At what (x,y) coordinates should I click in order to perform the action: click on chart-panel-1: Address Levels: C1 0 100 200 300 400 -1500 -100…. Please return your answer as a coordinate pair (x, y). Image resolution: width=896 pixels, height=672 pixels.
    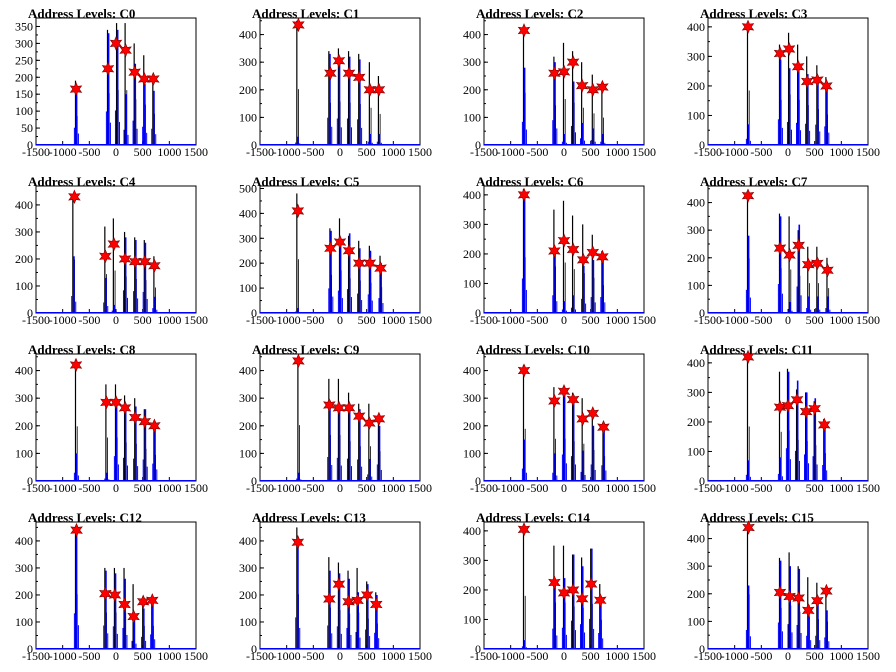
    Looking at the image, I should click on (336, 84).